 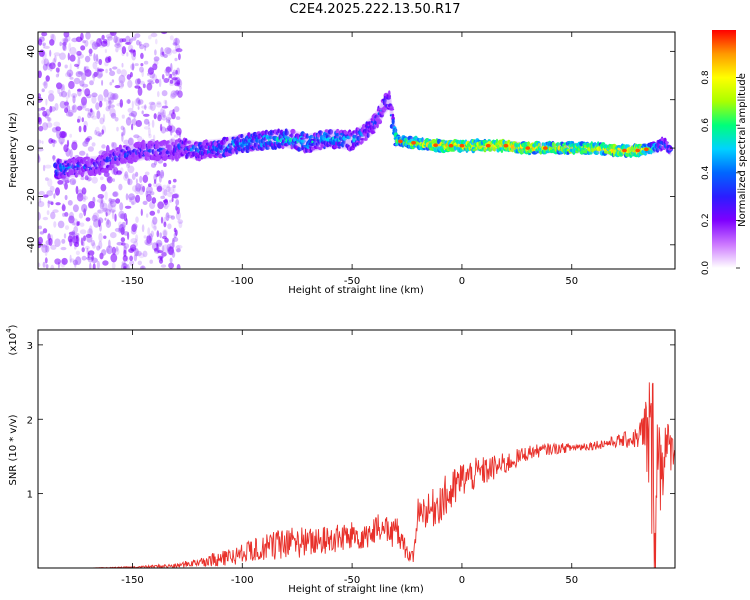 I want to click on snr-x-label: Height of straight line (km), so click(x=356, y=589).